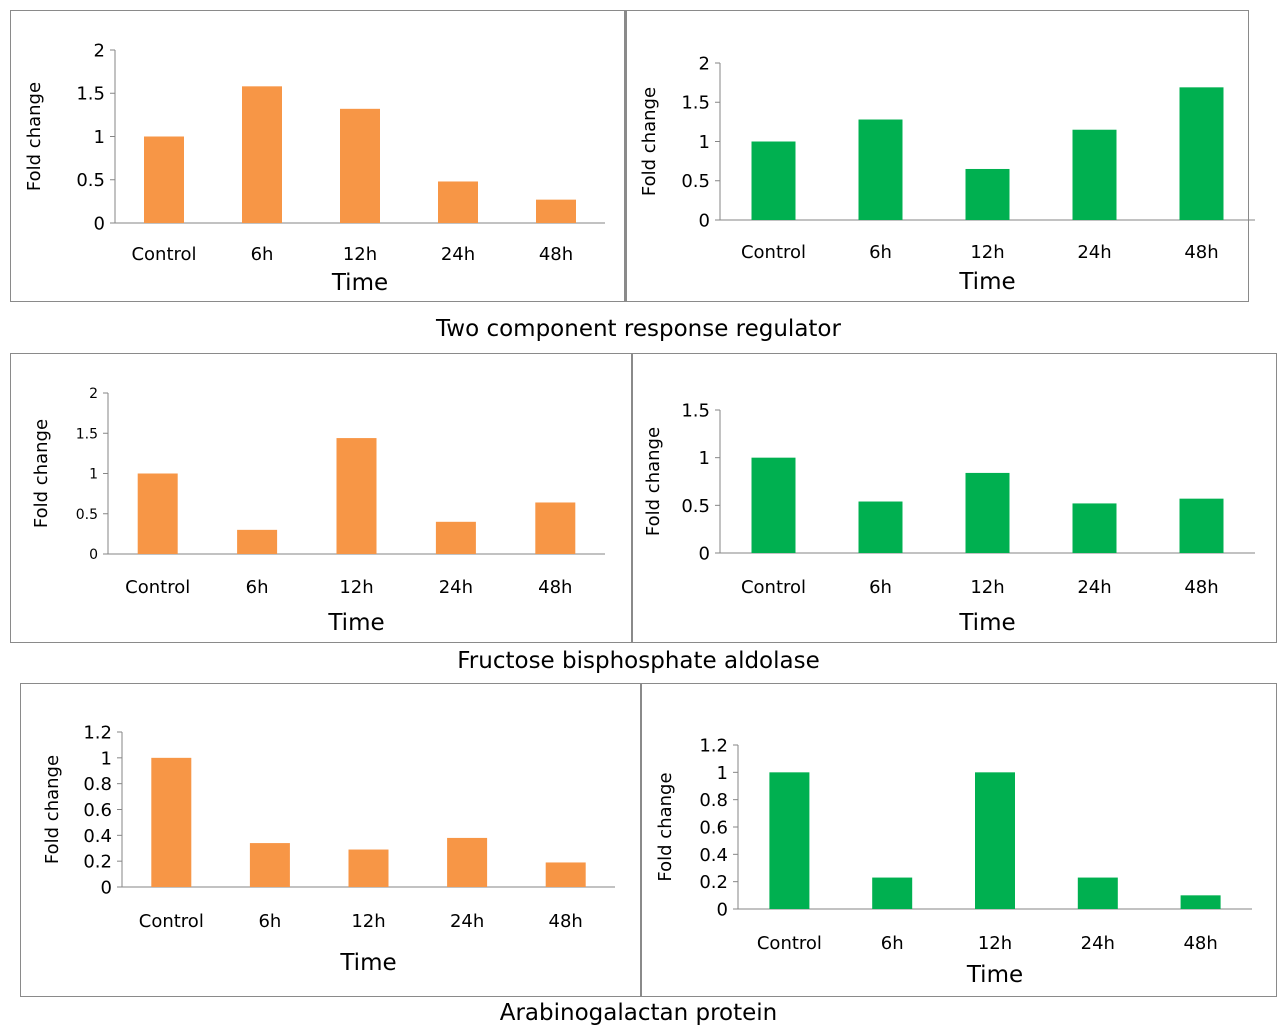 This screenshot has height=1034, width=1277. What do you see at coordinates (97, 810) in the screenshot?
I see `y-tick-label: 0.6` at bounding box center [97, 810].